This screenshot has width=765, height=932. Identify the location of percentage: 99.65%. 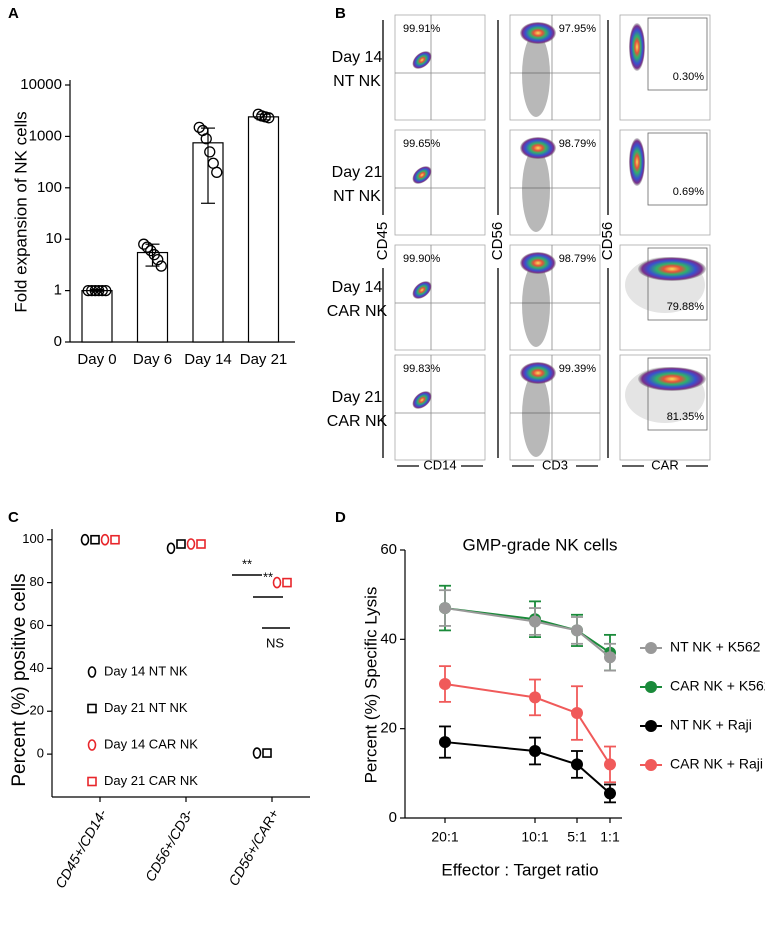
(422, 144).